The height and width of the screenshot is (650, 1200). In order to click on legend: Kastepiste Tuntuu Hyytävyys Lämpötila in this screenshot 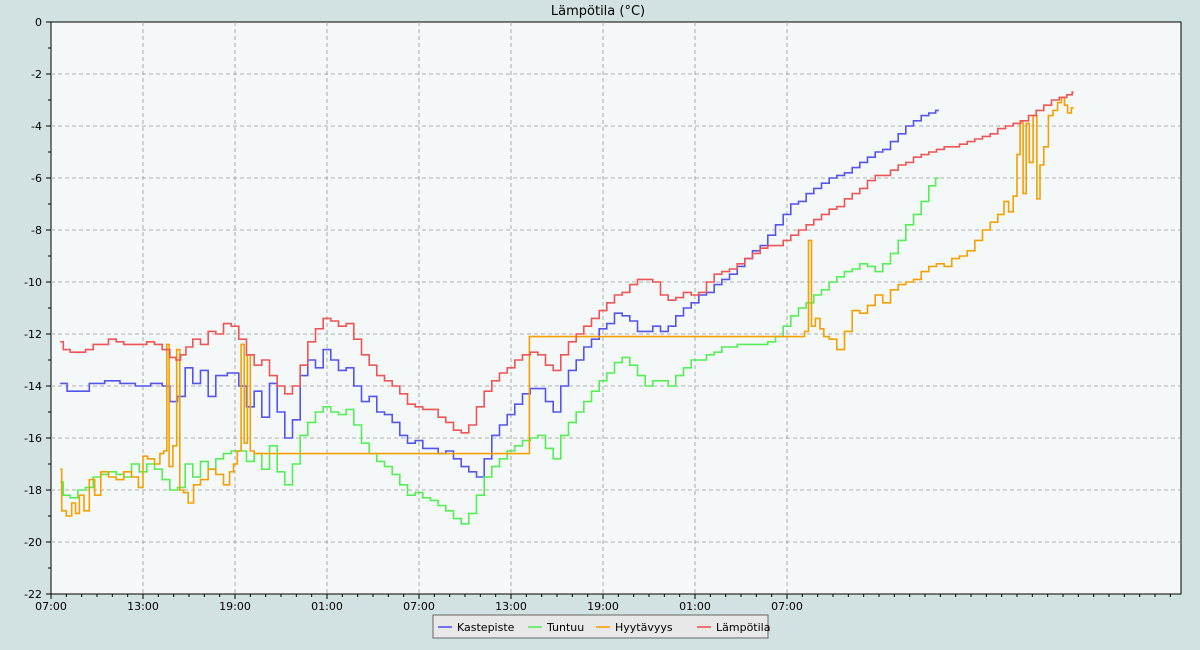, I will do `click(601, 626)`.